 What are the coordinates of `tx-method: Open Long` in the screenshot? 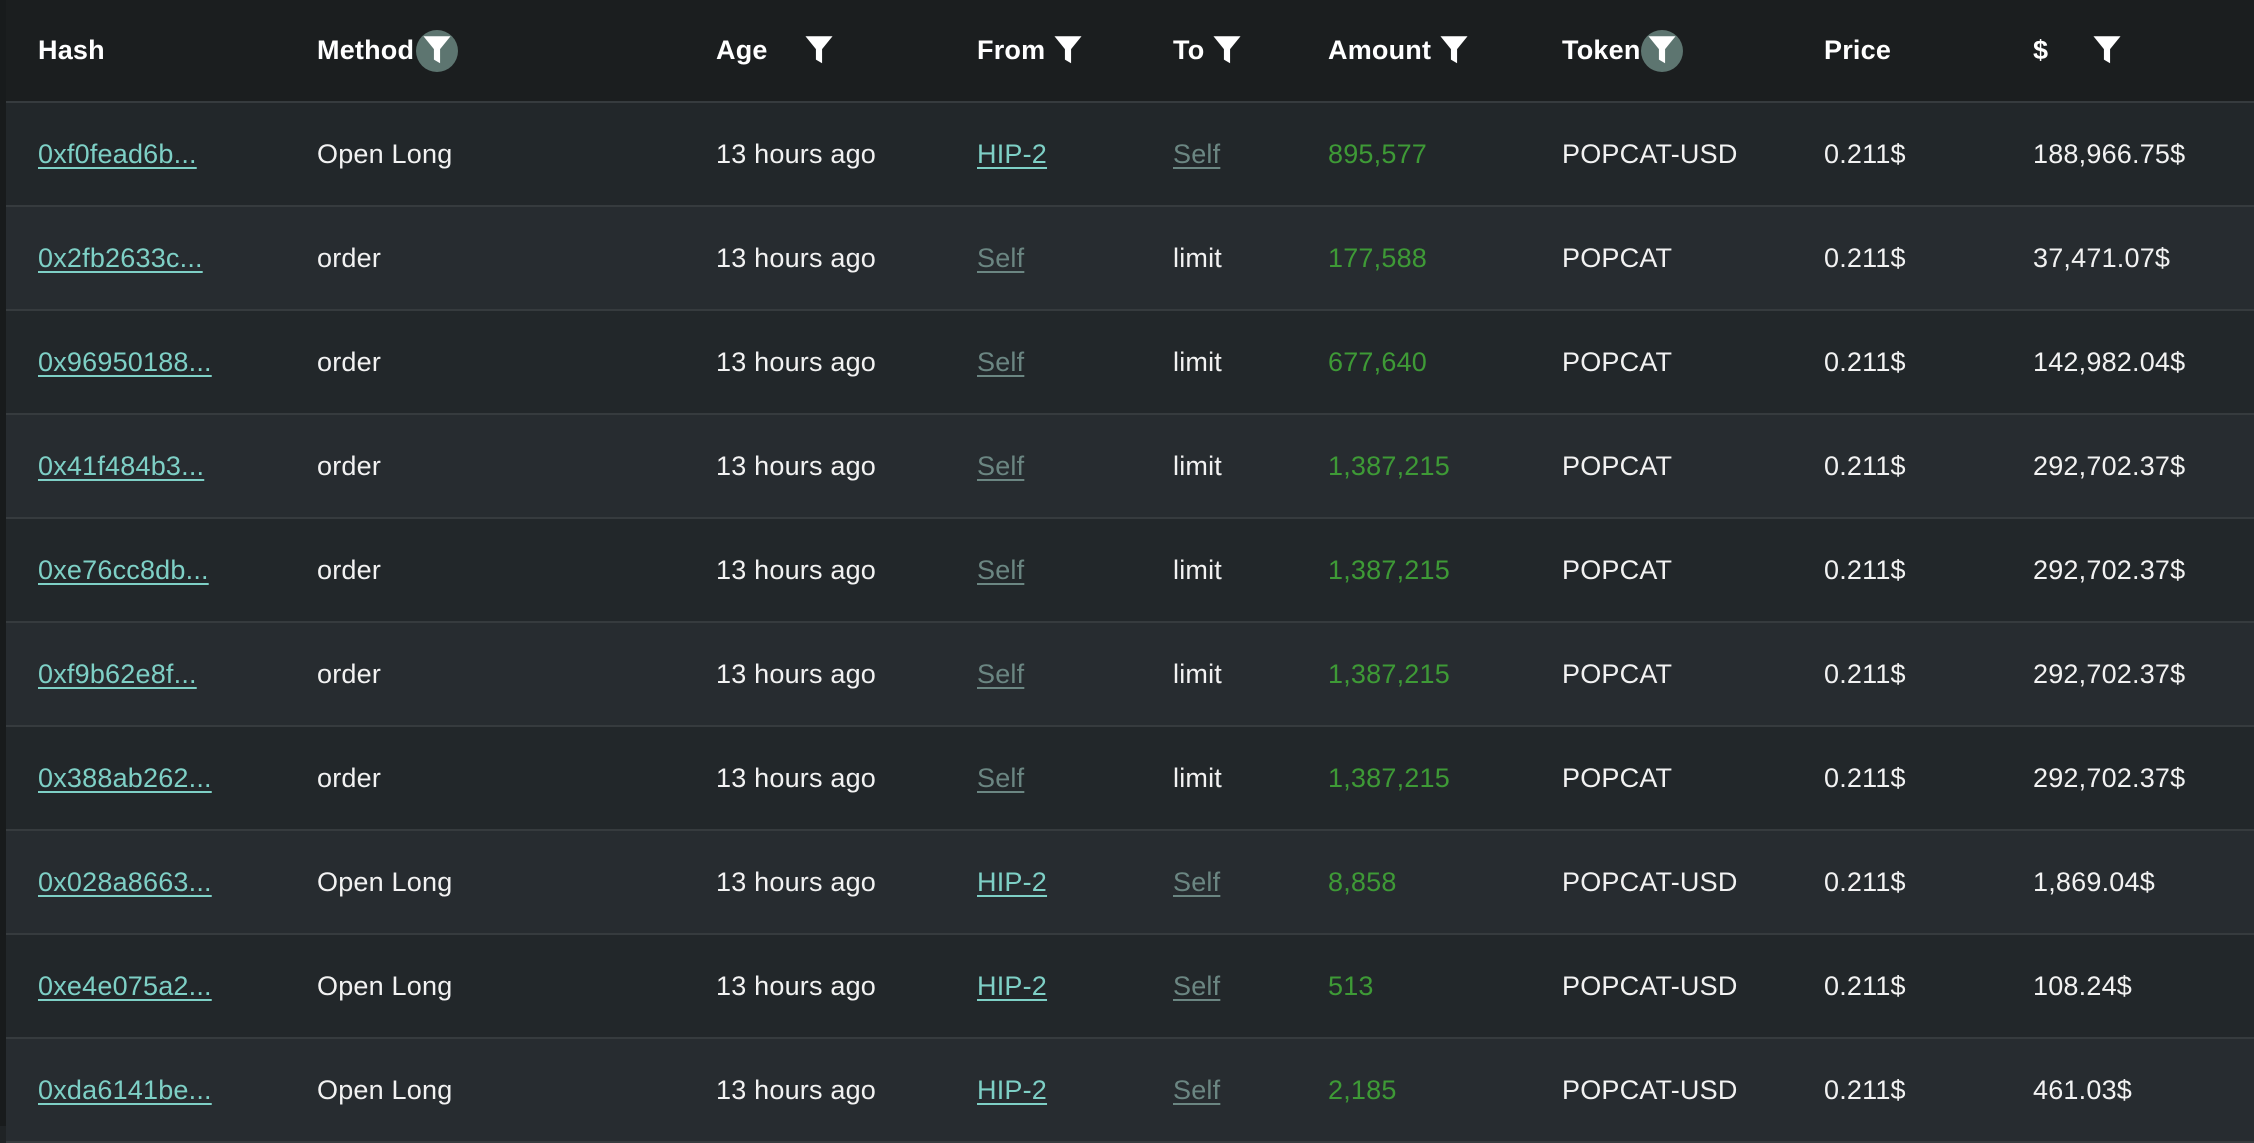 It's located at (385, 153).